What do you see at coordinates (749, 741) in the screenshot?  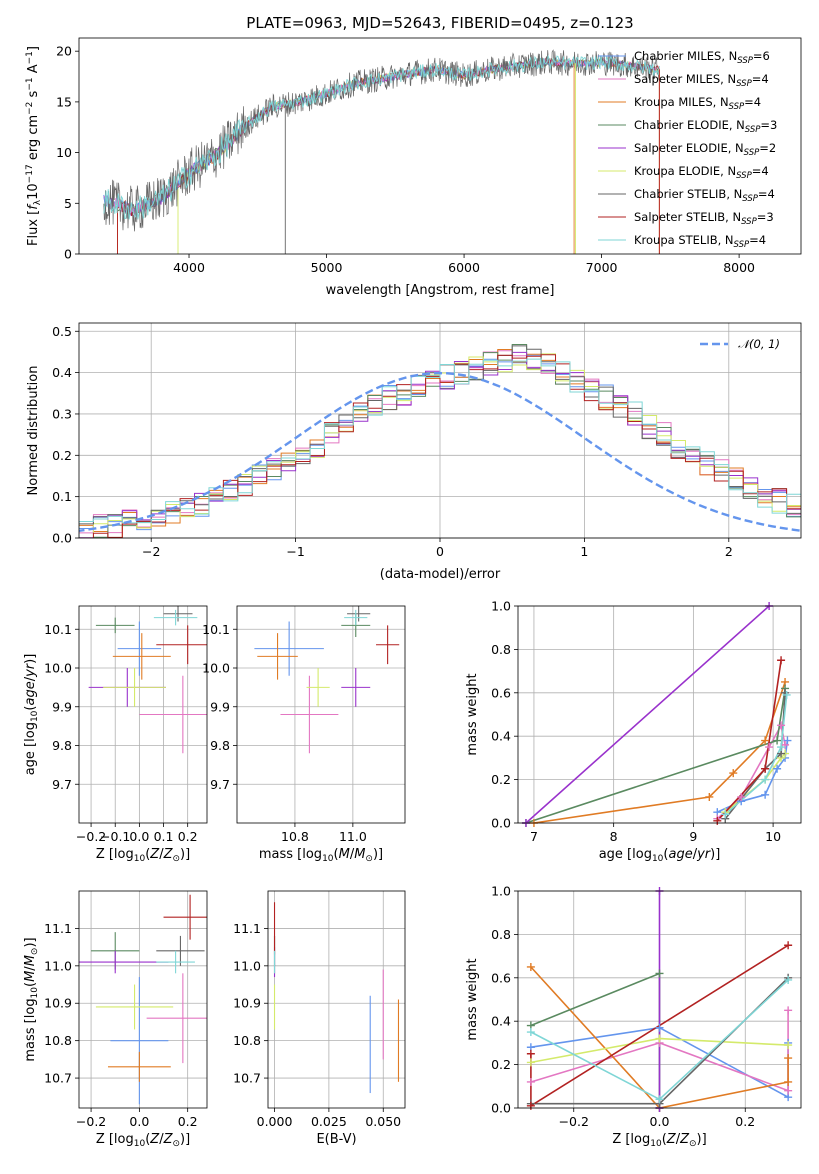 I see `weight-line-salpeter_stelib` at bounding box center [749, 741].